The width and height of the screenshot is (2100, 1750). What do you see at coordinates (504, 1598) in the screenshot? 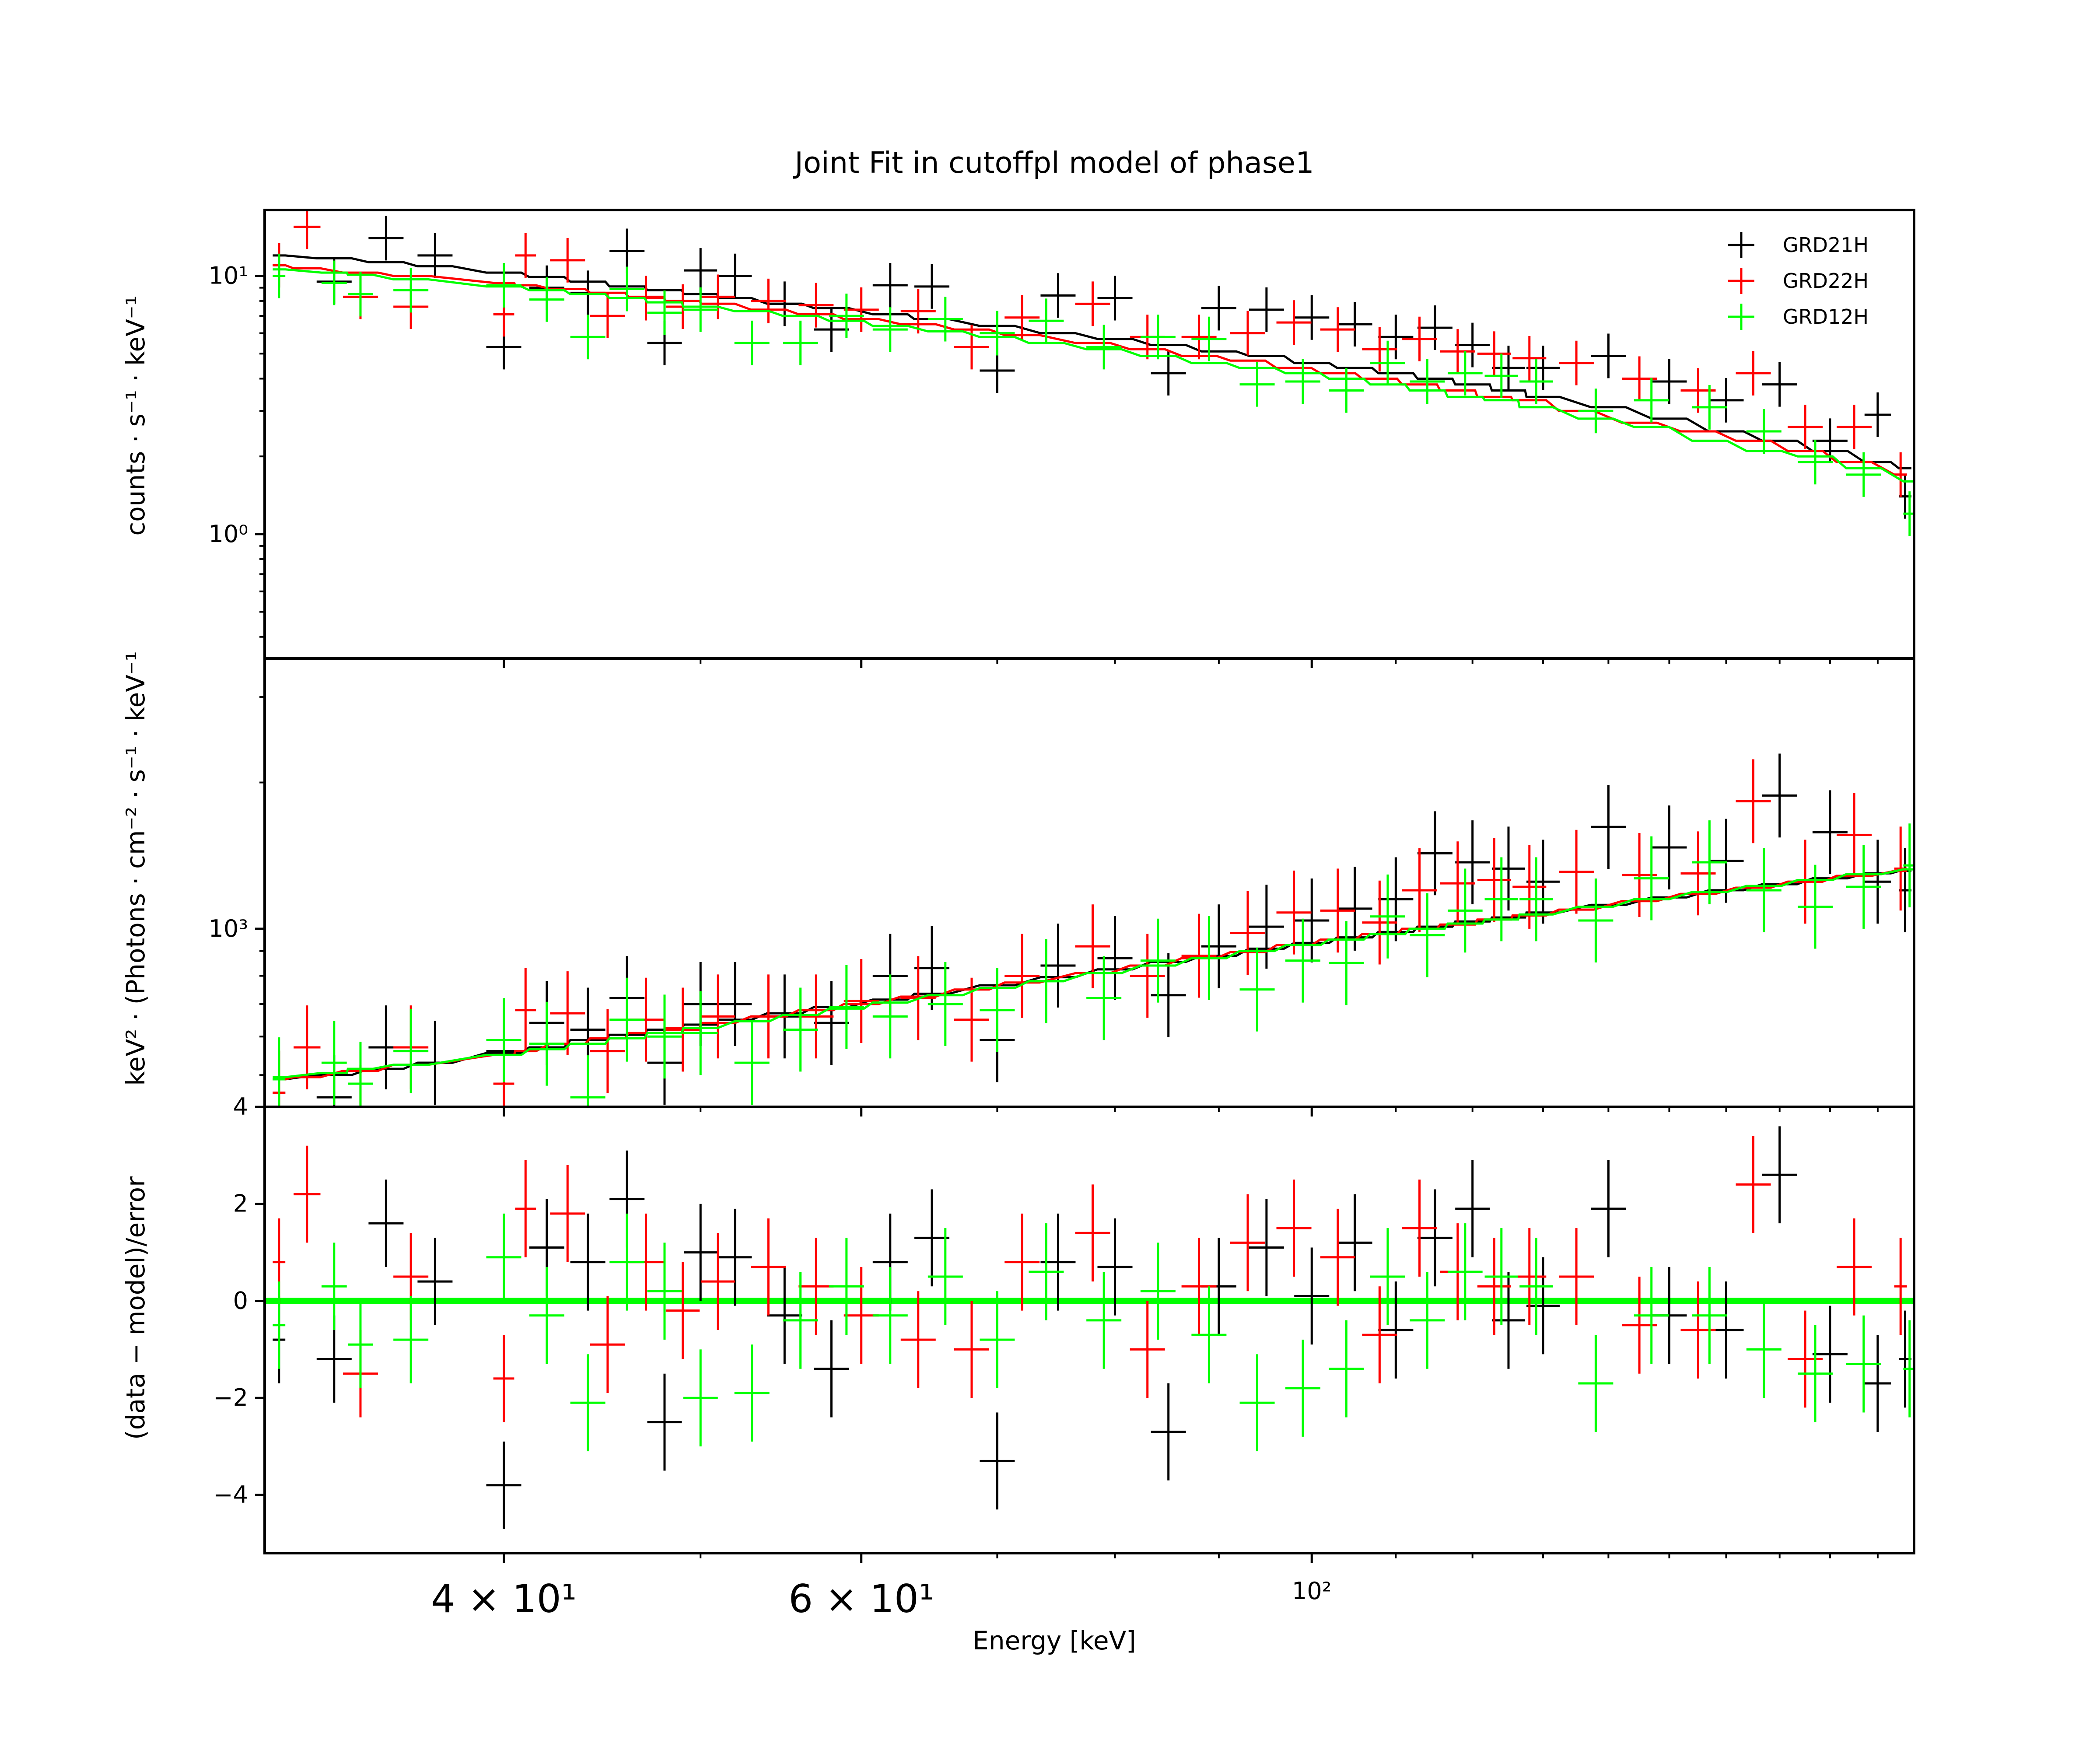
I see `x-tick-label: 4 × 10¹` at bounding box center [504, 1598].